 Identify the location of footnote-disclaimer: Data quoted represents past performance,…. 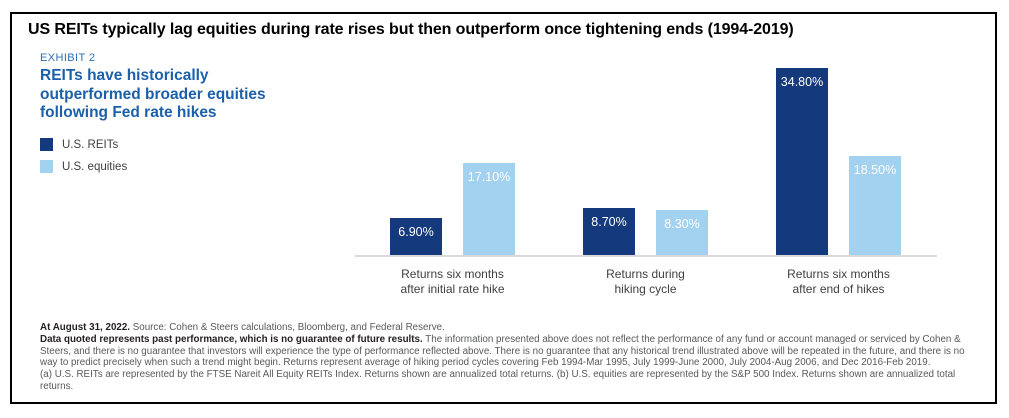
(502, 351).